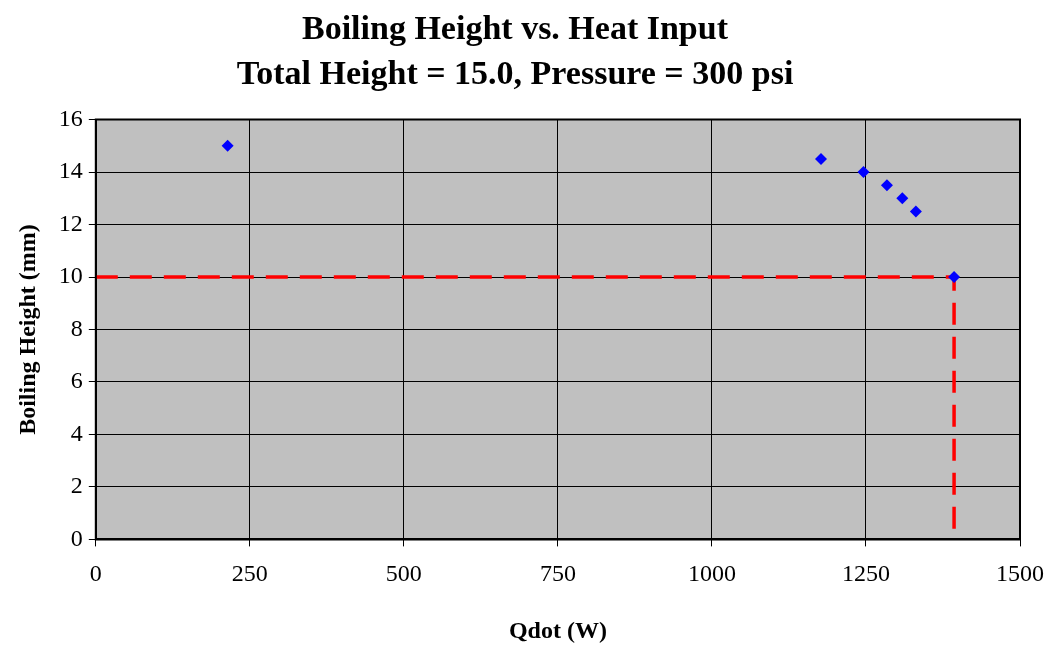  I want to click on x-tick-label: 1500, so click(1020, 573).